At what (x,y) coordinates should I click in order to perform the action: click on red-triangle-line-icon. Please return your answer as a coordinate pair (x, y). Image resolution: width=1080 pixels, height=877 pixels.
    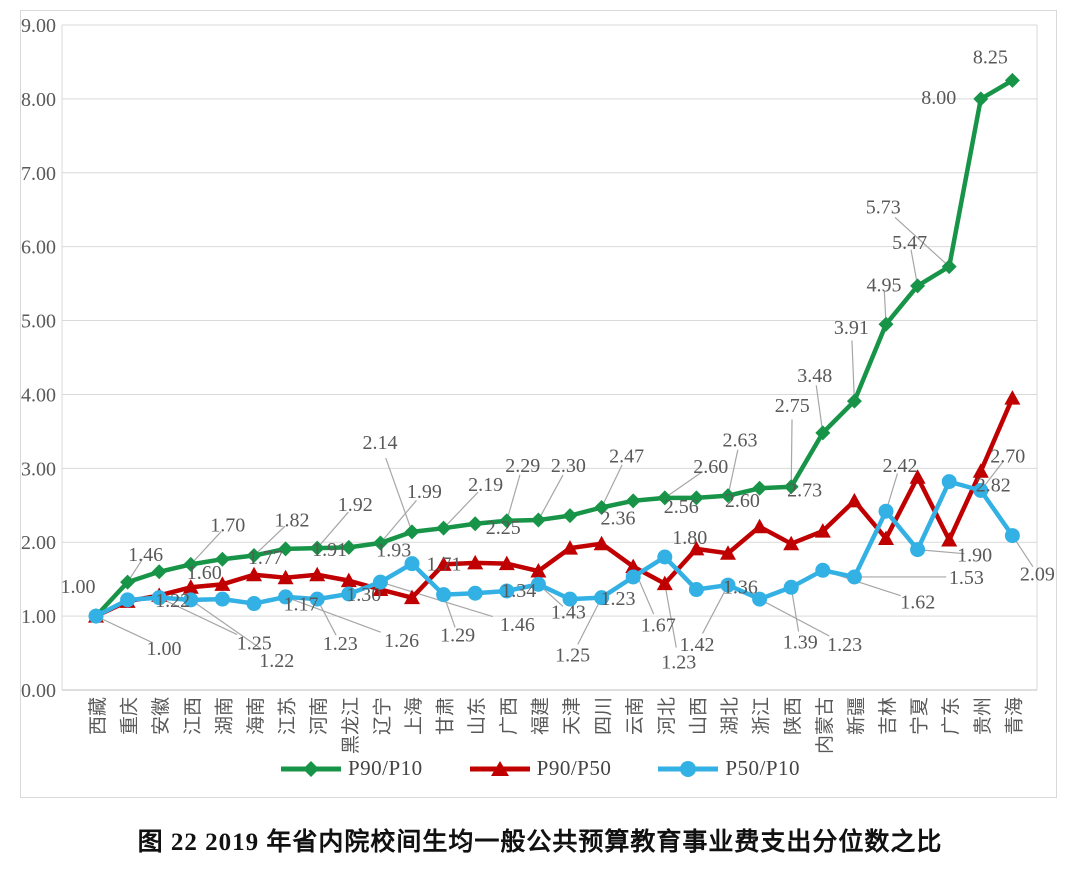
    Looking at the image, I should click on (499, 768).